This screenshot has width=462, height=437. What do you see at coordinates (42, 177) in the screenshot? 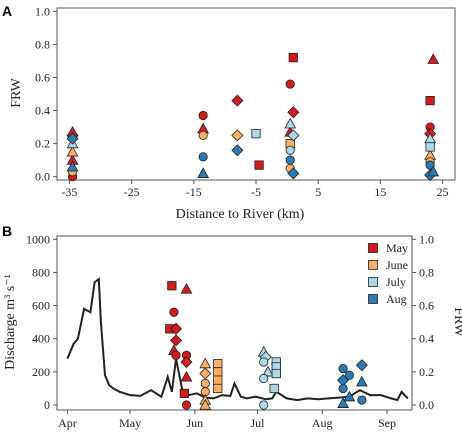
I see `panel-a-ytick-label: 0.0` at bounding box center [42, 177].